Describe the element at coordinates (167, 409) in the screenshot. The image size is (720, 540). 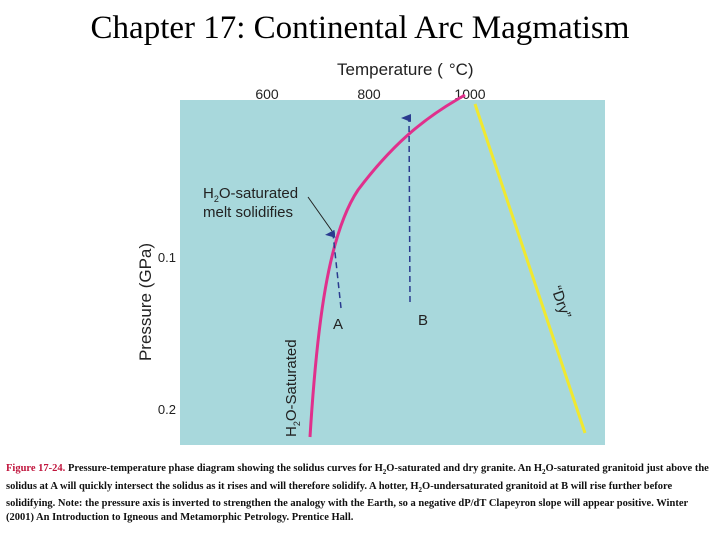
I see `pressure-tick-0-2: 0.2` at that location.